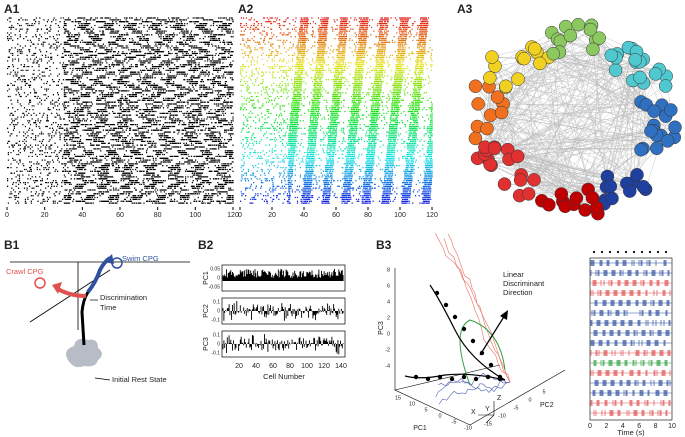  Describe the element at coordinates (246, 9) in the screenshot. I see `panel-label: A2` at that location.